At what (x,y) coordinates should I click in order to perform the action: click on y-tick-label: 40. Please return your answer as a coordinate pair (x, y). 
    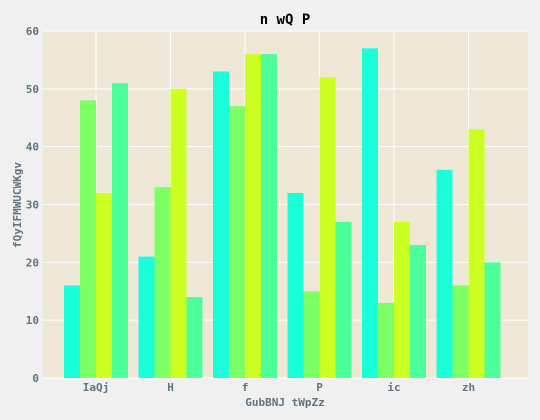
    Looking at the image, I should click on (32, 147).